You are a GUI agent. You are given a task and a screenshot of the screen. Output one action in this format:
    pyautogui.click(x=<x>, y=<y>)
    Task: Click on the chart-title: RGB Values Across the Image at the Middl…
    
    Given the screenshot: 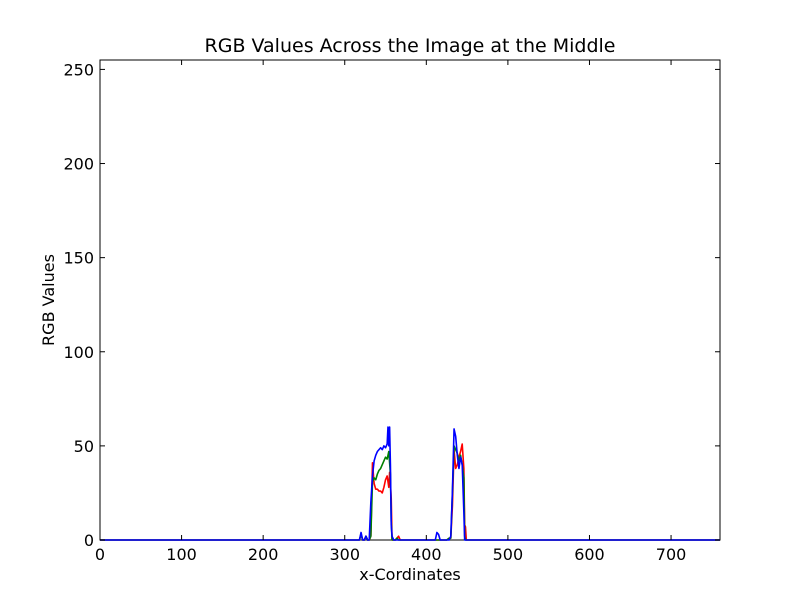 What is the action you would take?
    pyautogui.click(x=410, y=46)
    